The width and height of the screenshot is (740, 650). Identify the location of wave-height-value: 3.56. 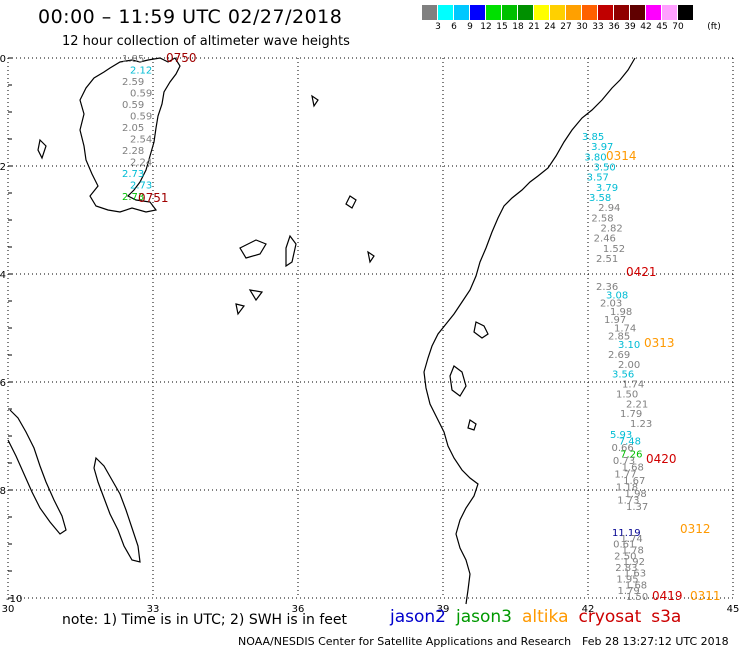
(623, 375).